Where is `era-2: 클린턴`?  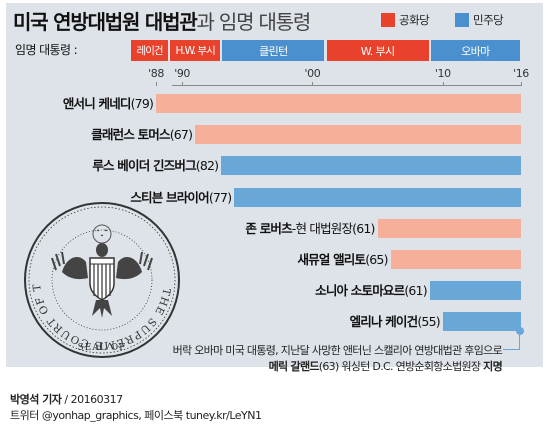
era-2: 클린턴 is located at coordinates (273, 50).